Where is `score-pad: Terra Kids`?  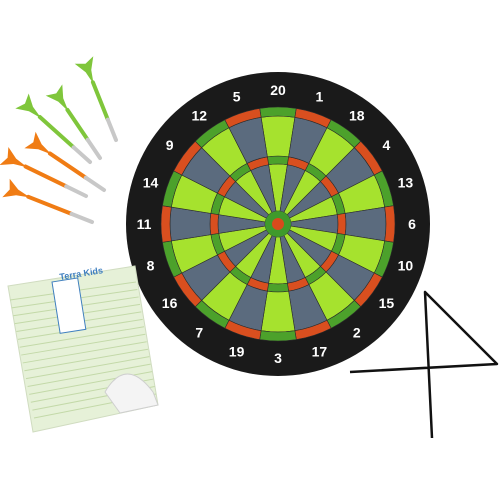 score-pad: Terra Kids is located at coordinates (83, 349).